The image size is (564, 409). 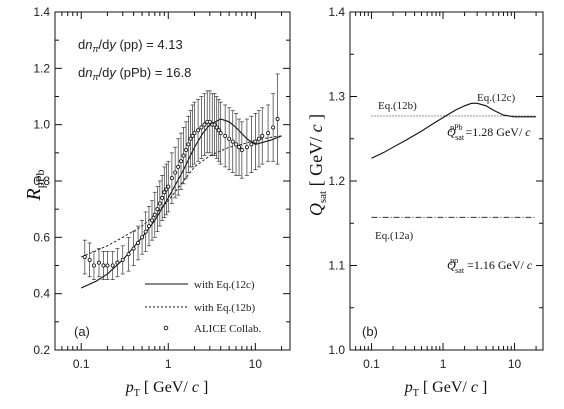 I want to click on y-tick-label-b: 1.1, so click(x=336, y=266).